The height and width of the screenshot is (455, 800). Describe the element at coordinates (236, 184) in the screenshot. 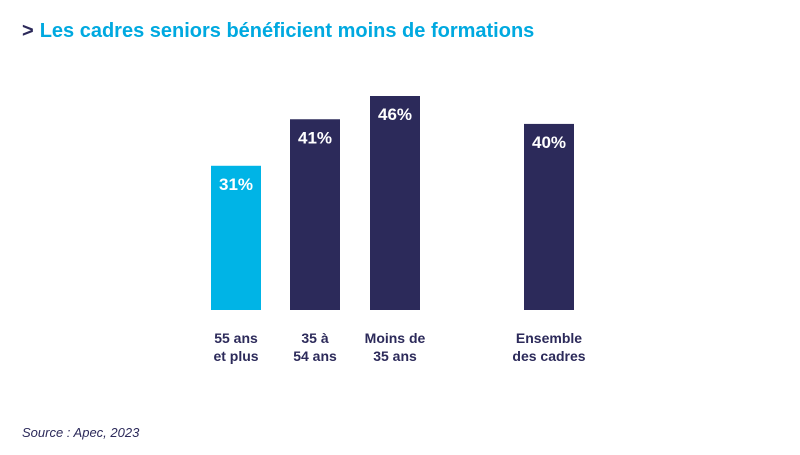

I see `value-label-1: 31%` at that location.